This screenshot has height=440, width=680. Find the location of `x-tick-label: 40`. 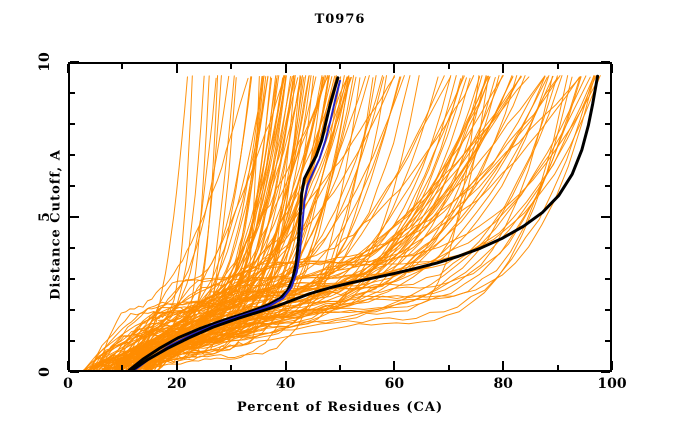

x-tick-label: 40 is located at coordinates (285, 384).